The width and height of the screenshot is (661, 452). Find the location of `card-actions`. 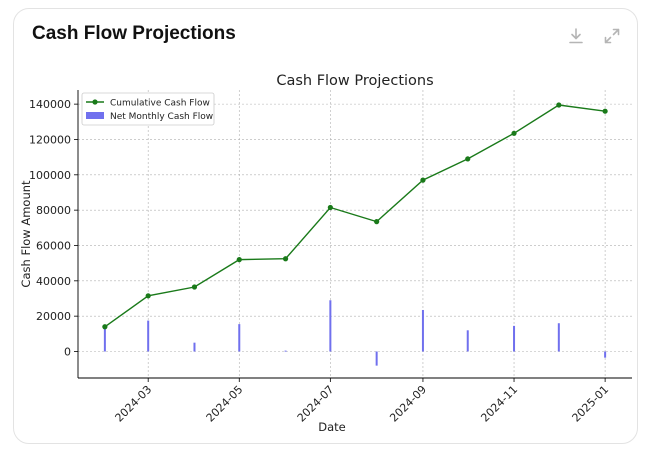

card-actions is located at coordinates (594, 36).